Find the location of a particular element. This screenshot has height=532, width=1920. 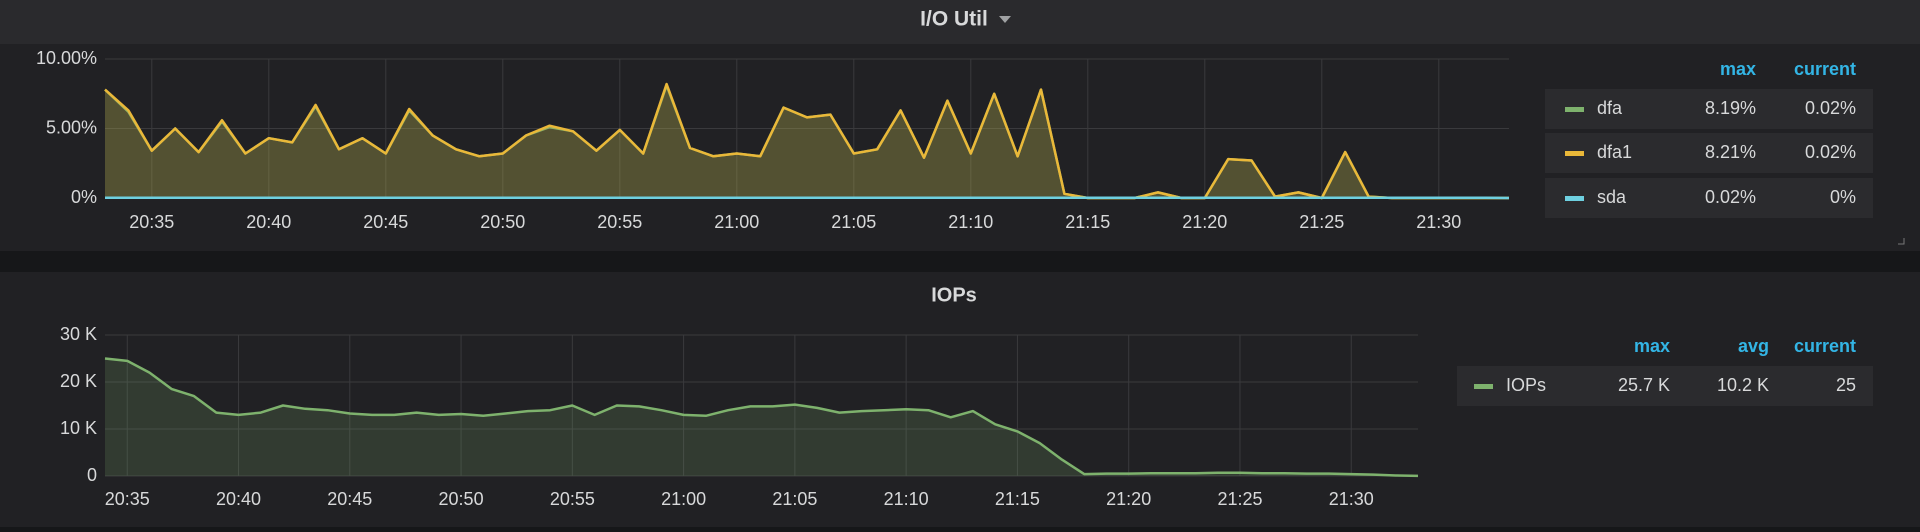

y-tick-label: 10.00% is located at coordinates (66, 58).